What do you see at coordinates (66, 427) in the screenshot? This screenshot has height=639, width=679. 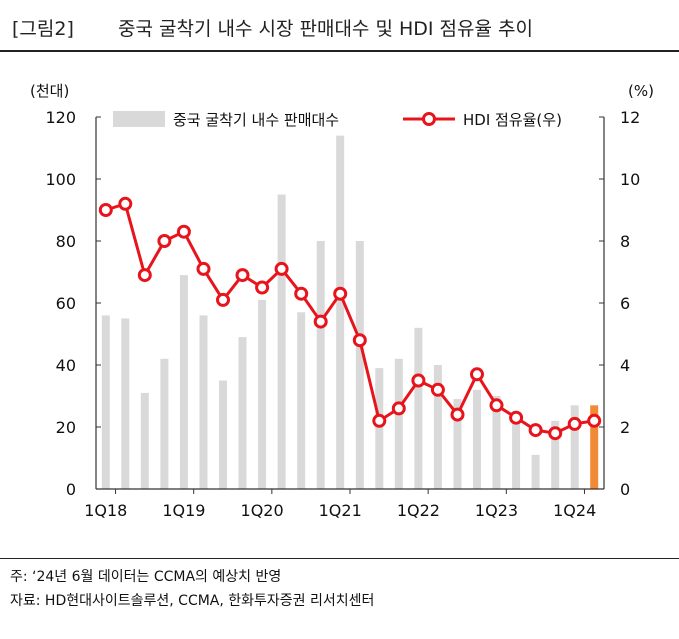 I see `left-tick-label: 20` at bounding box center [66, 427].